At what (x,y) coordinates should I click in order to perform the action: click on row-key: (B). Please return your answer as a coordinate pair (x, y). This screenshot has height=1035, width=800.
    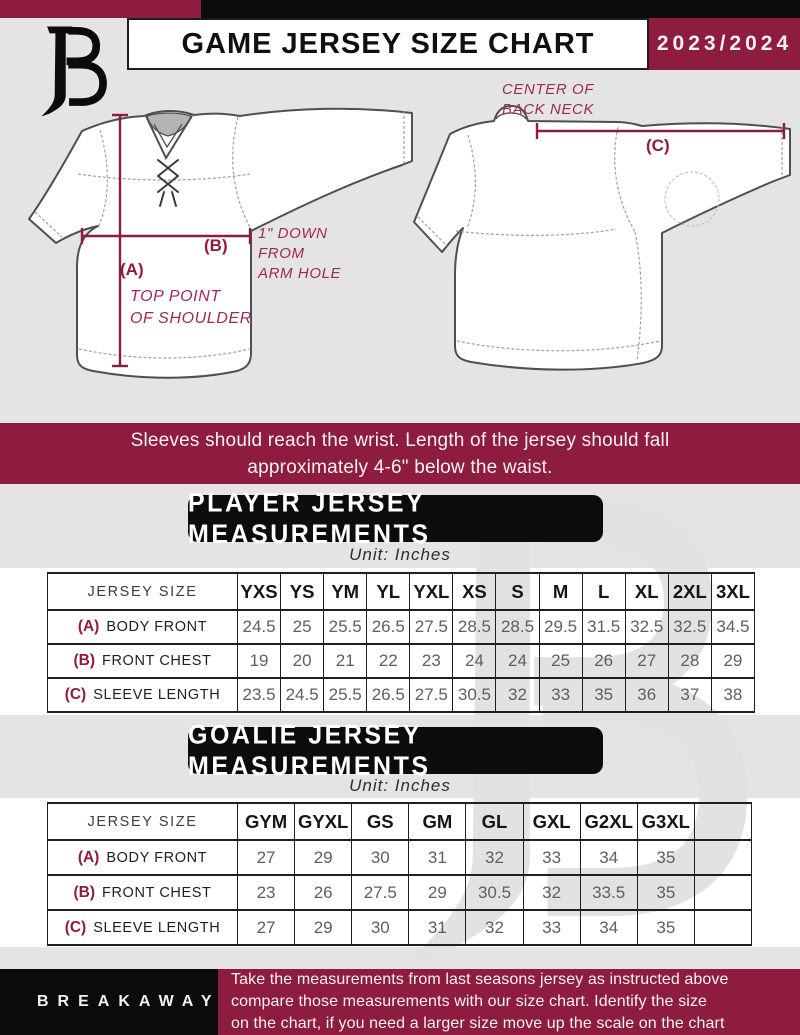
    Looking at the image, I should click on (84, 660).